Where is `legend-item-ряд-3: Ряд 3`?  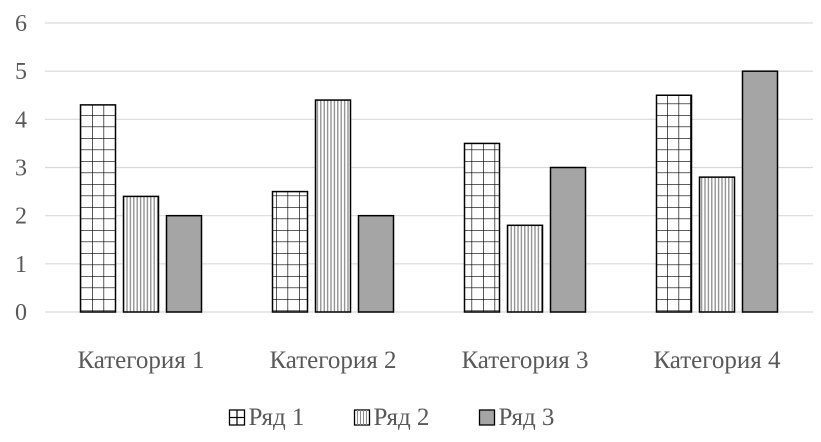 legend-item-ряд-3: Ряд 3 is located at coordinates (516, 417).